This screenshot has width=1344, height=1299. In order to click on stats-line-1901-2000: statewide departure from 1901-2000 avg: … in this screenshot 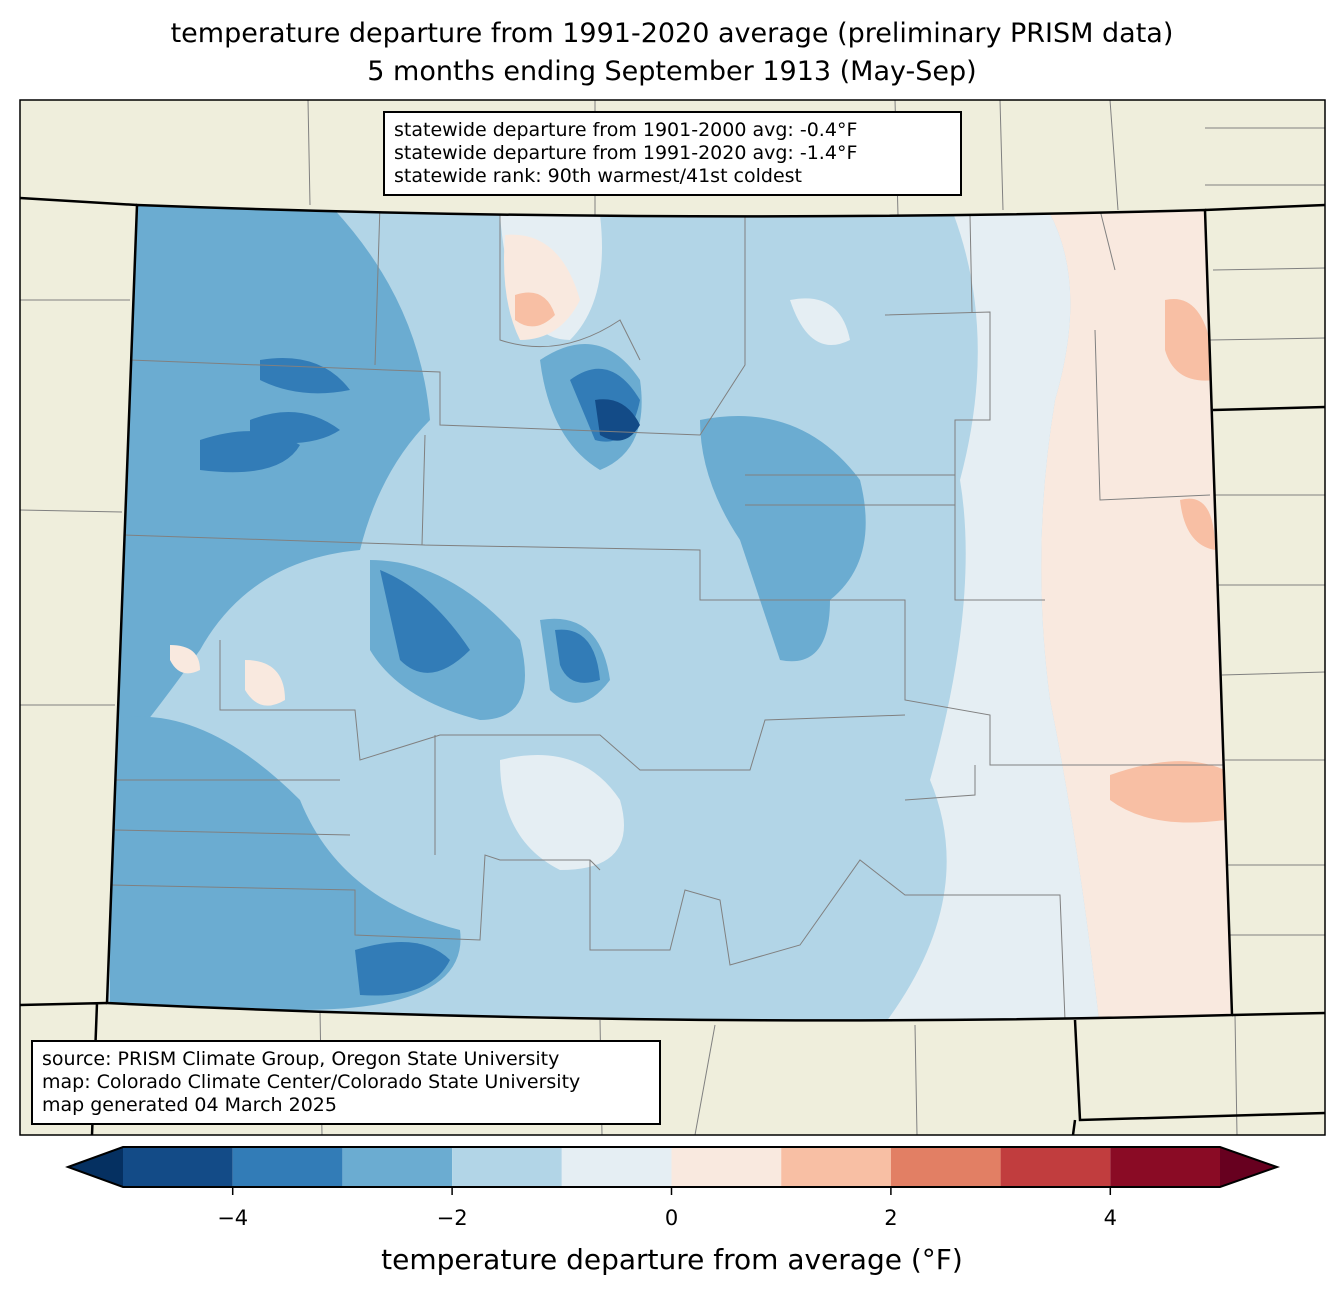, I will do `click(626, 130)`.